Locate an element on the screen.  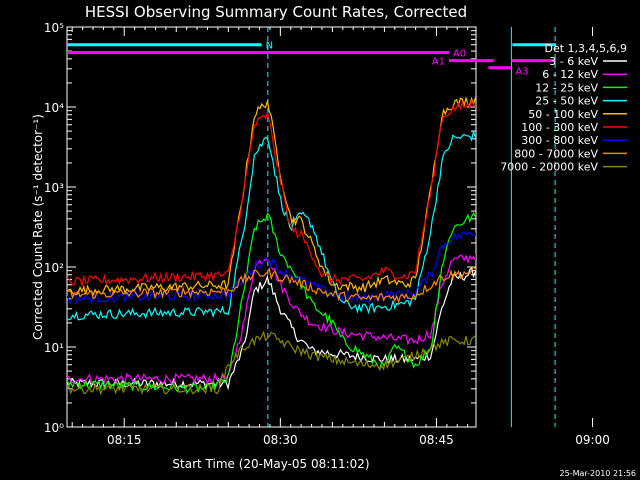
observing-bar-label: A3 is located at coordinates (521, 72).